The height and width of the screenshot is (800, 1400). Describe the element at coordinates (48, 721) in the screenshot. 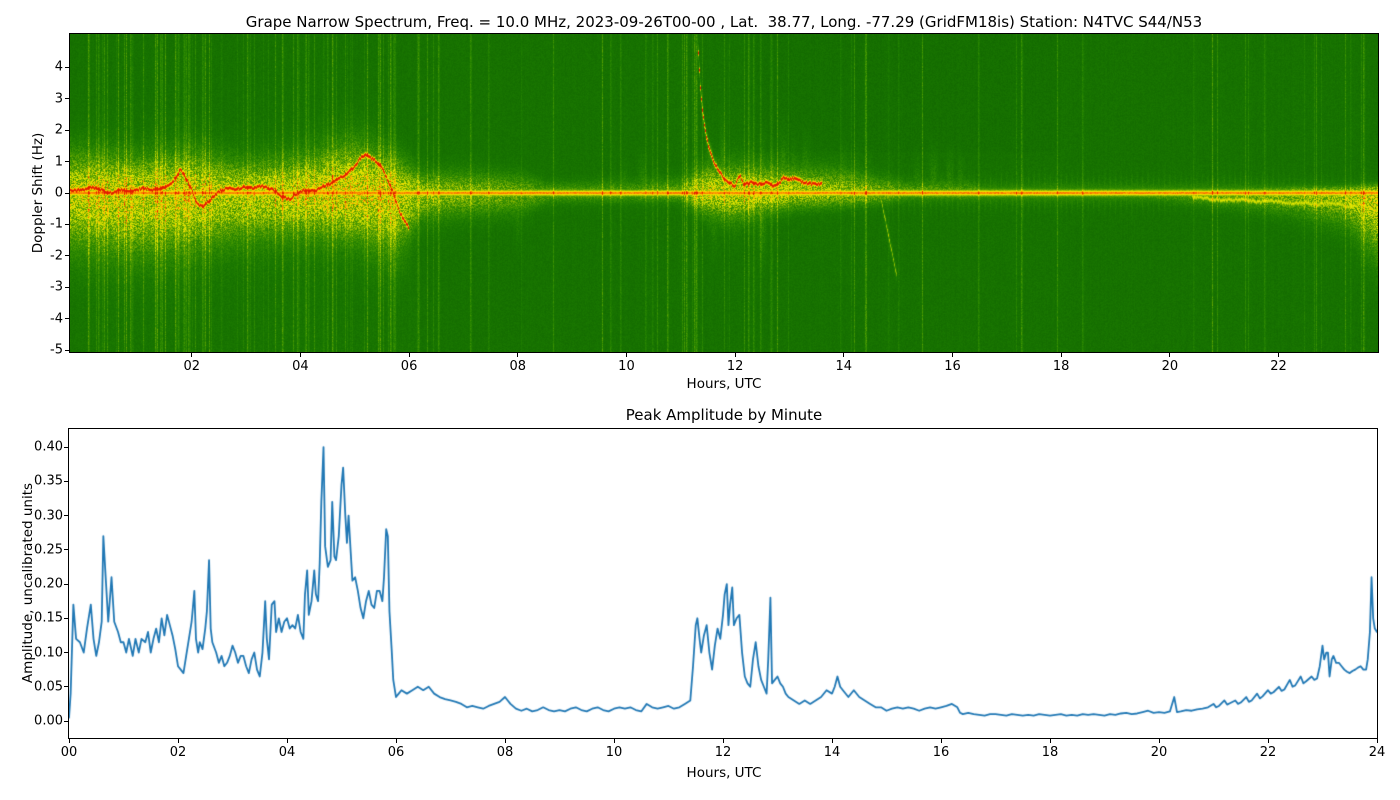

I see `amplitude-y-tick-label: 0.00` at that location.